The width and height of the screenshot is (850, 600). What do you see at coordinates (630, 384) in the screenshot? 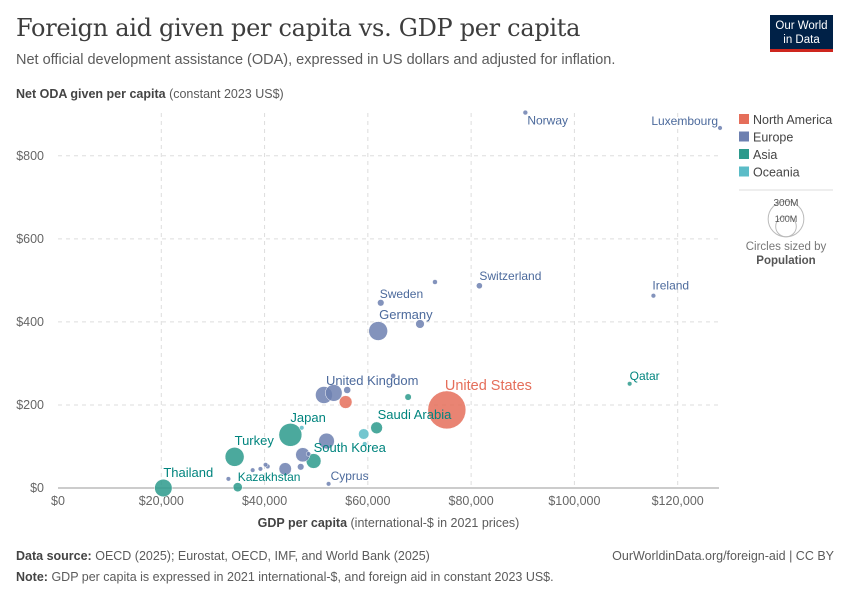
I see `data-point-qatar` at bounding box center [630, 384].